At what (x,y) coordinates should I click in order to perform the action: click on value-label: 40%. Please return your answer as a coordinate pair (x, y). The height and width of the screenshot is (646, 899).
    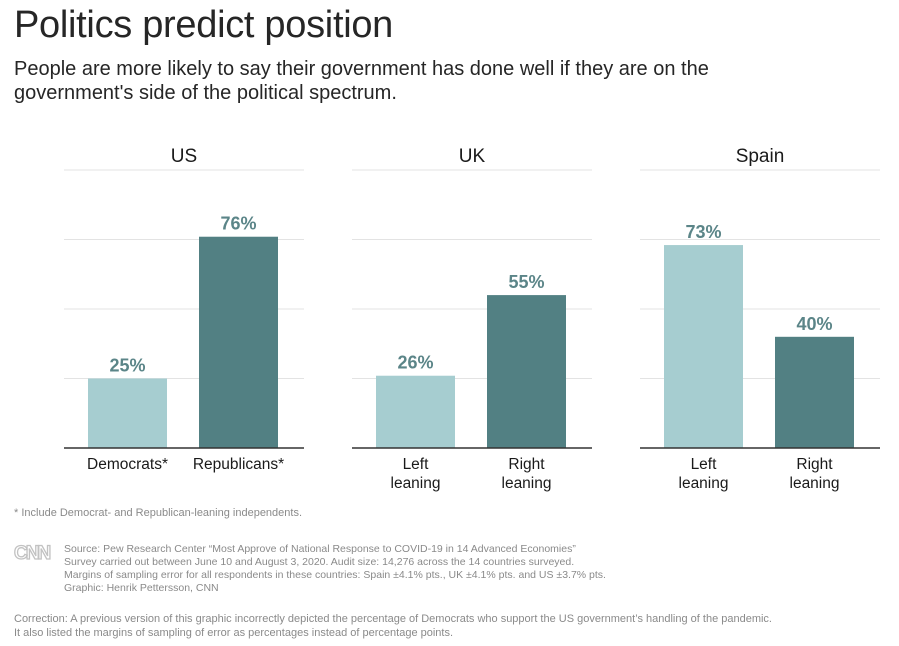
    Looking at the image, I should click on (814, 324).